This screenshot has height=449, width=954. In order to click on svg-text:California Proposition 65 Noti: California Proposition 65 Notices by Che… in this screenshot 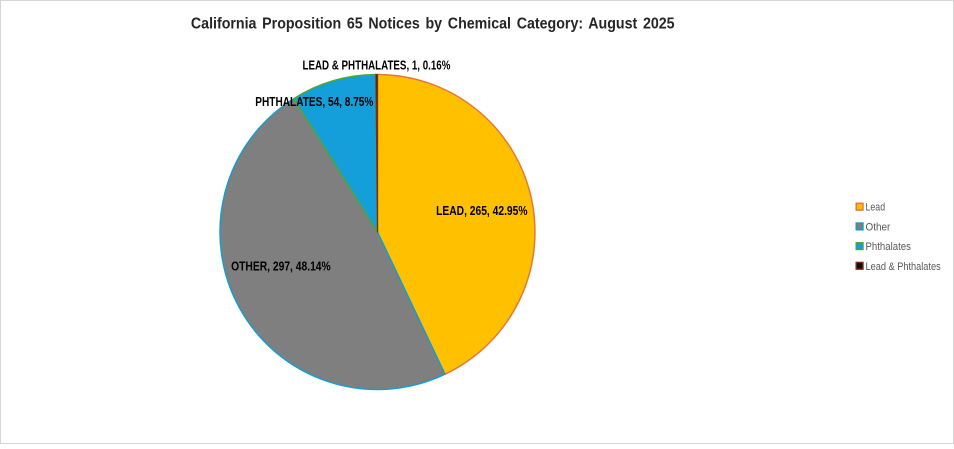, I will do `click(433, 24)`.